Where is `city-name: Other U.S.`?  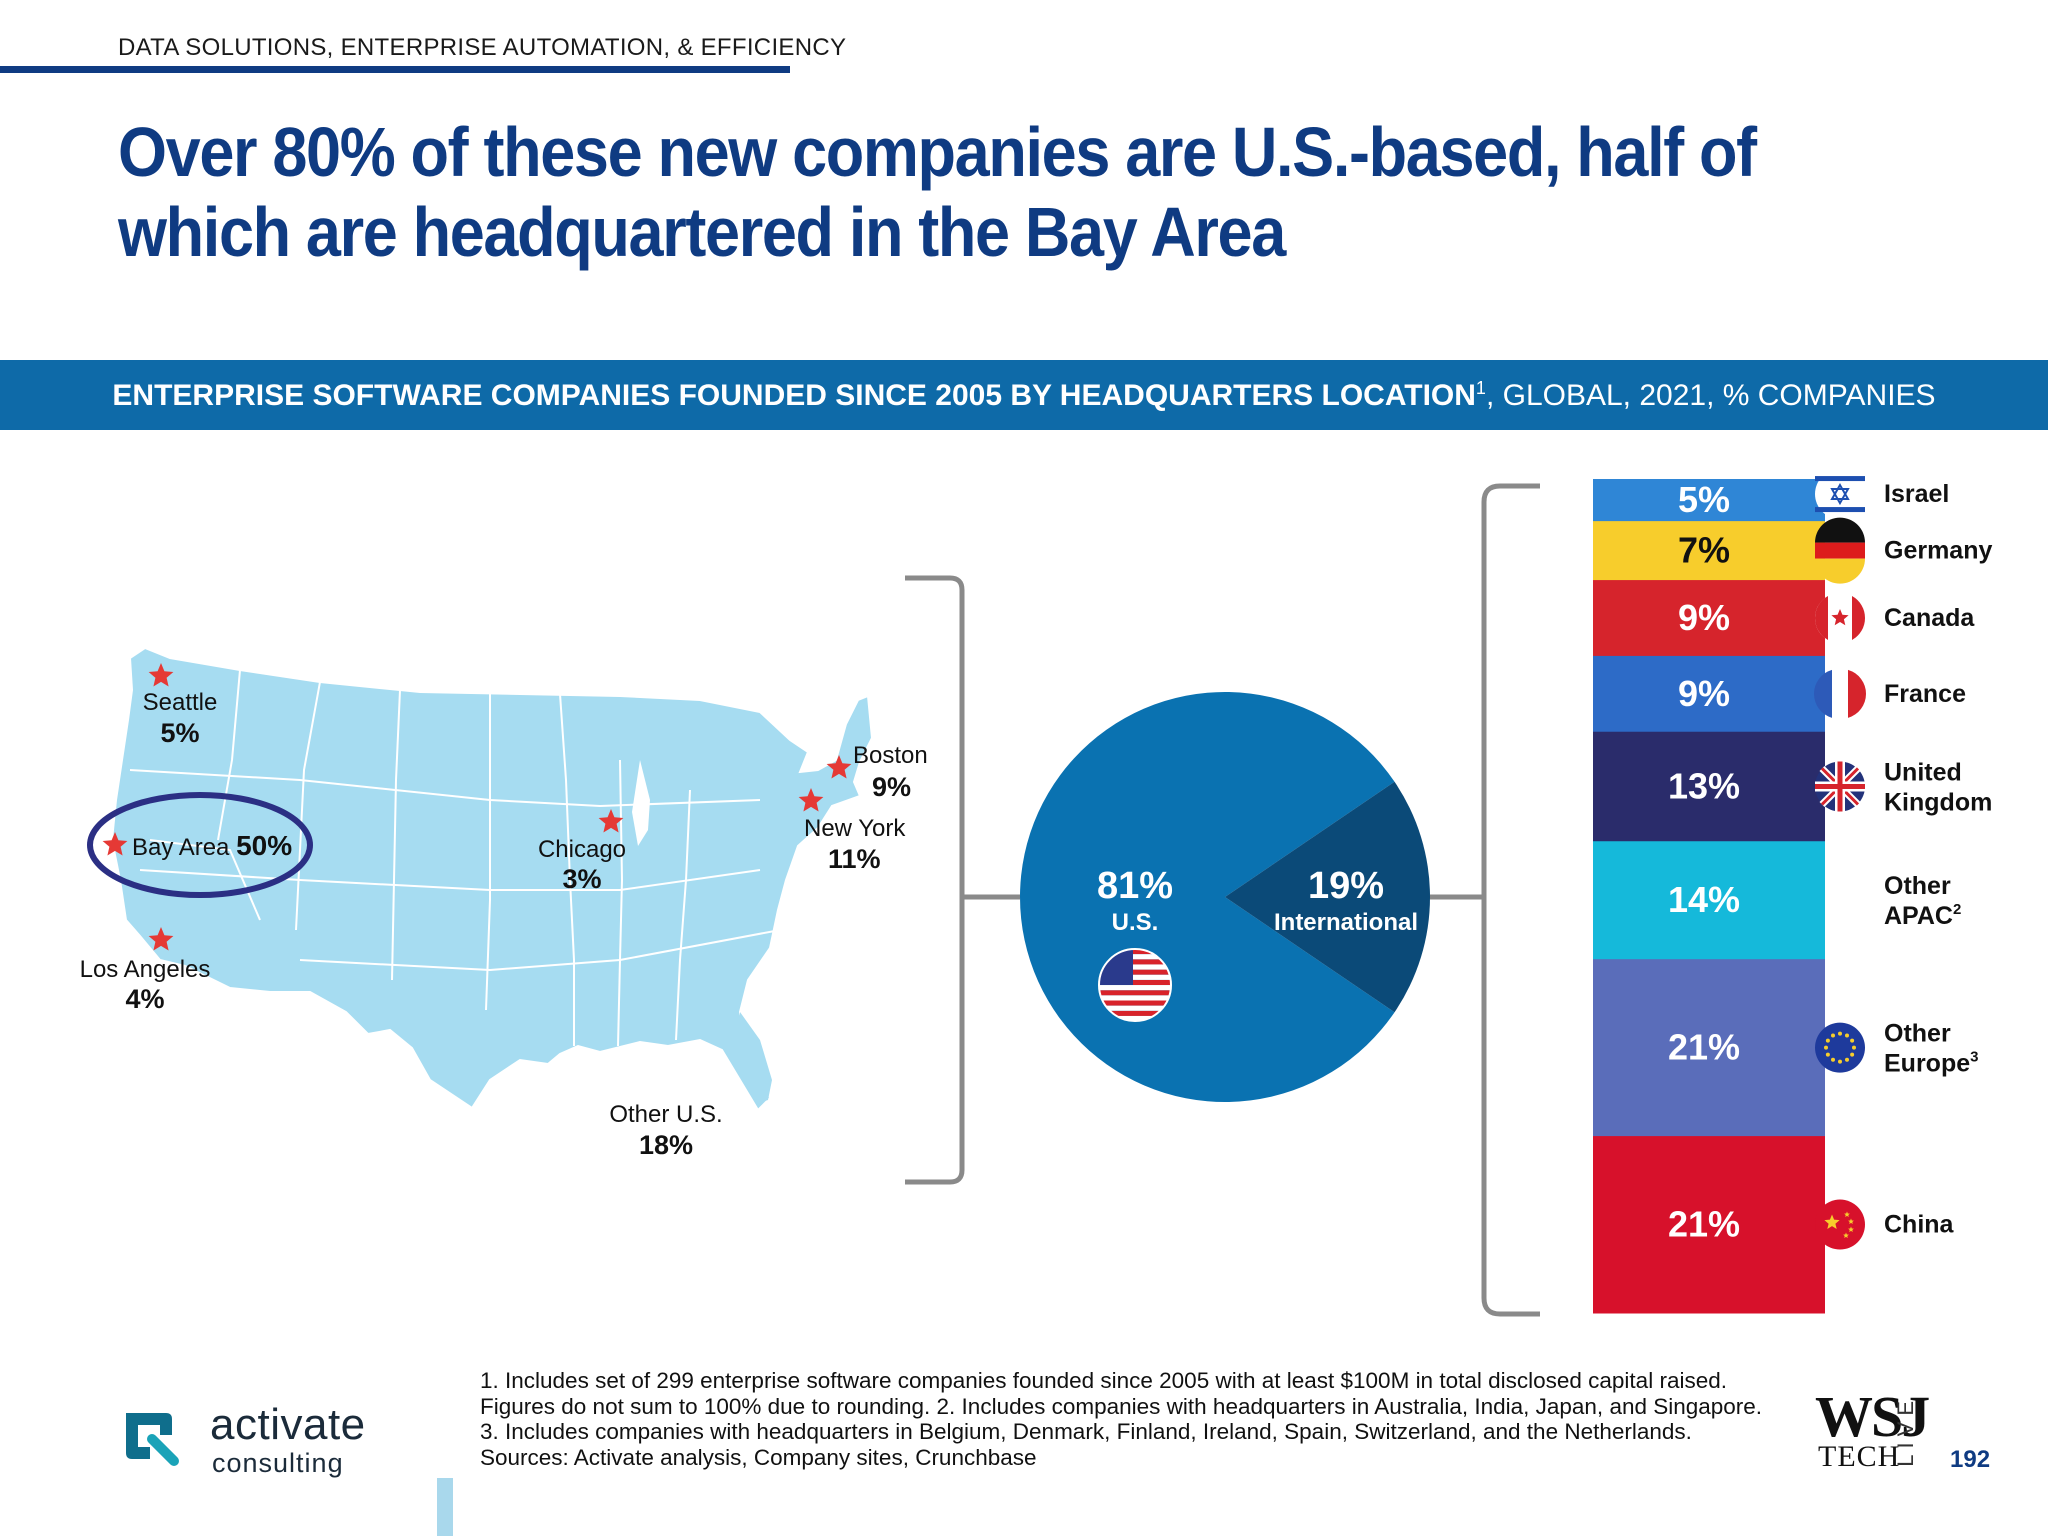
city-name: Other U.S. is located at coordinates (665, 1114).